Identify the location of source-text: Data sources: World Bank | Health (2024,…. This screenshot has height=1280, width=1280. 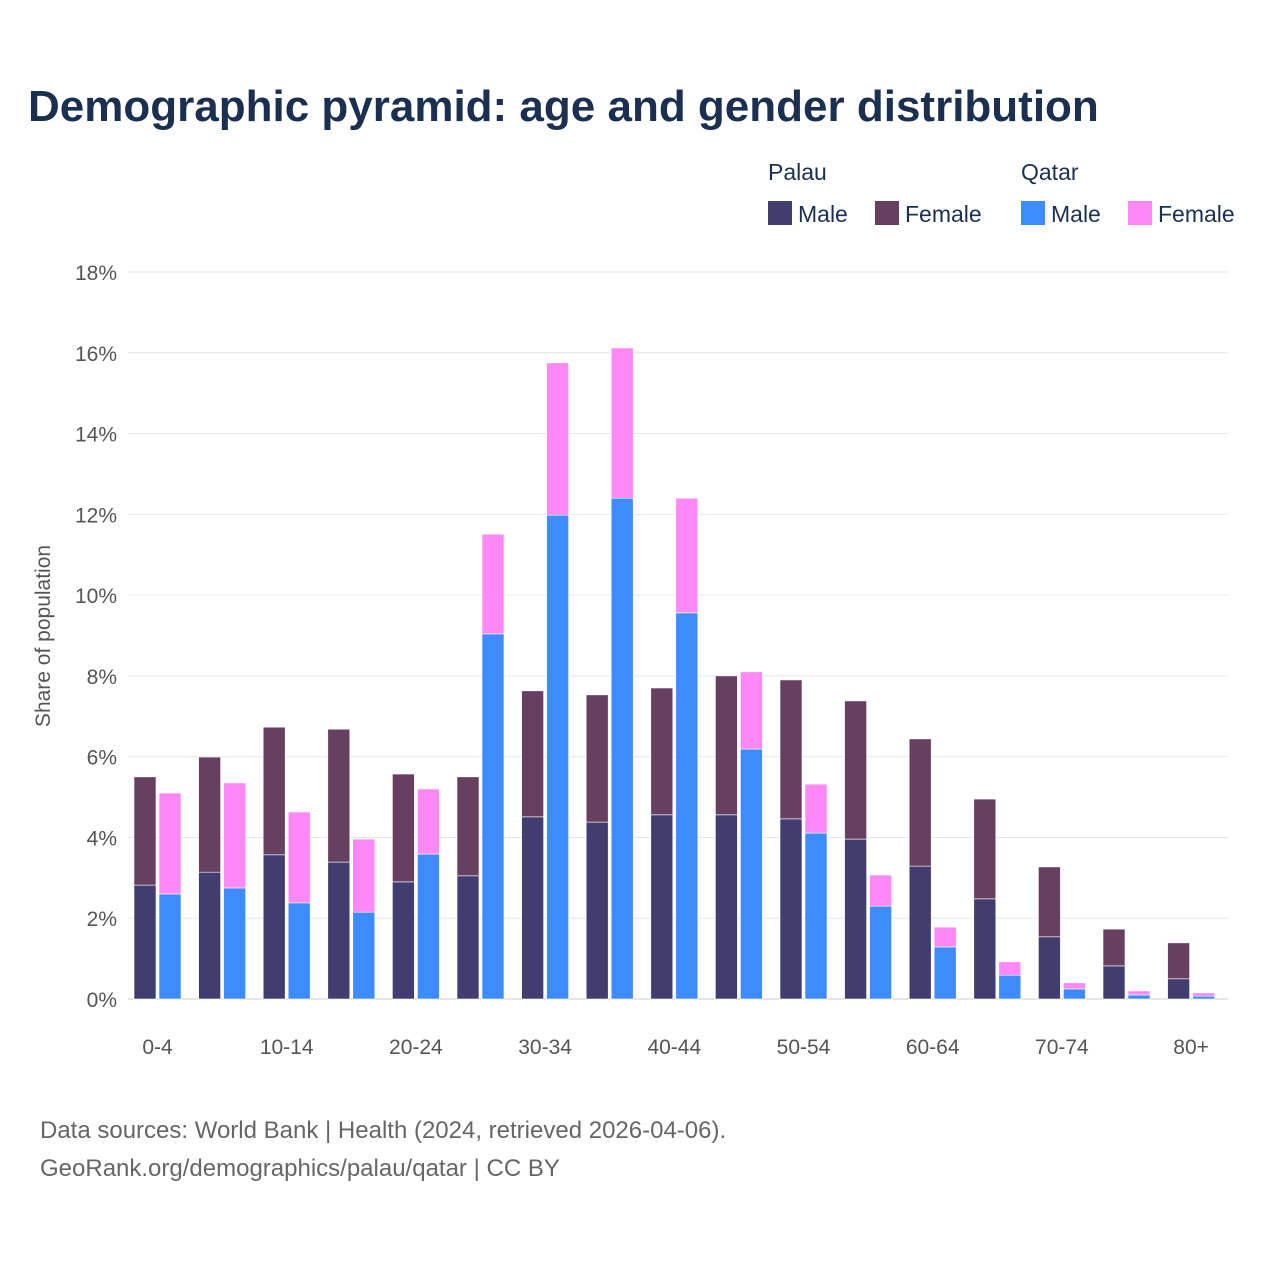
(383, 1130).